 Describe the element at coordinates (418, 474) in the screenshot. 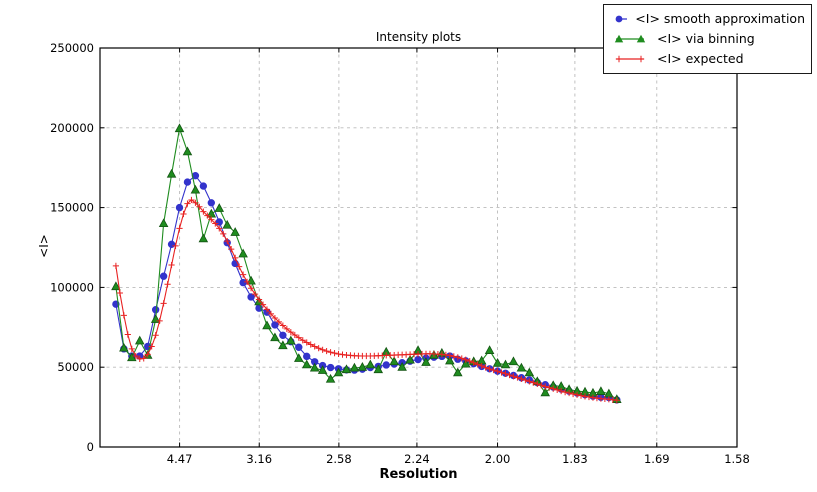

I see `x-axis-label: Resolution` at that location.